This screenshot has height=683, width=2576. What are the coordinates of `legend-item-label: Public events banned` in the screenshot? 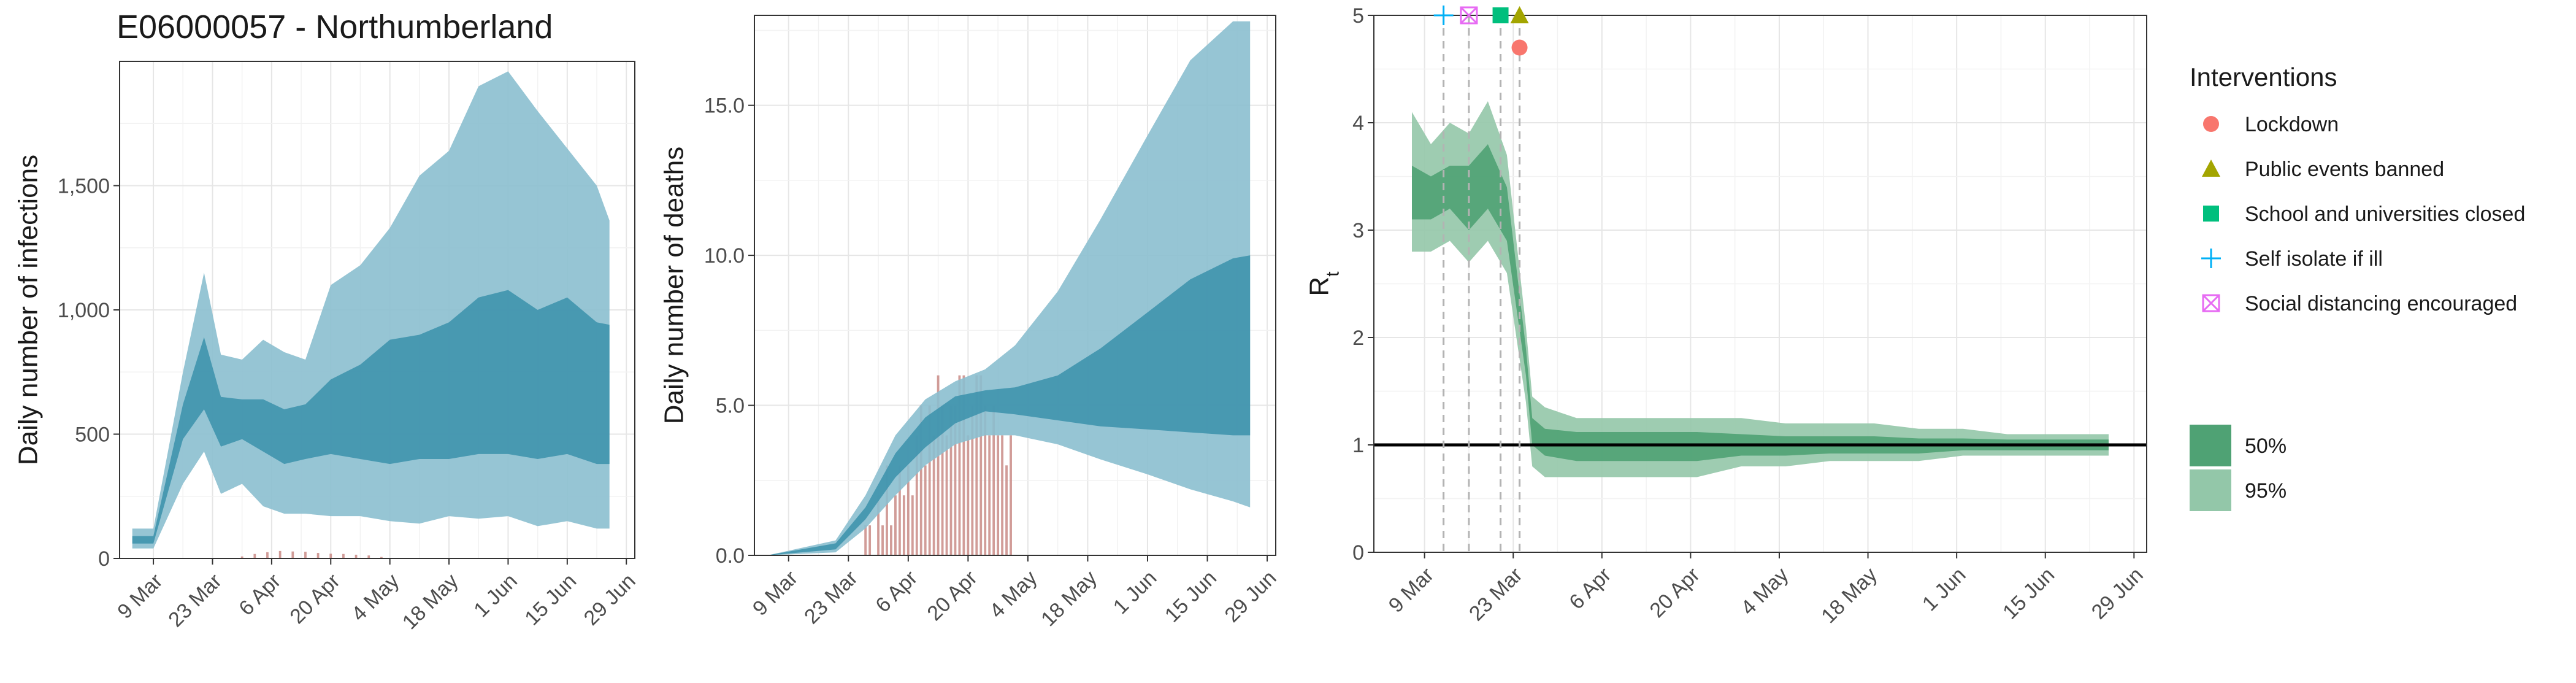 It's located at (2344, 170).